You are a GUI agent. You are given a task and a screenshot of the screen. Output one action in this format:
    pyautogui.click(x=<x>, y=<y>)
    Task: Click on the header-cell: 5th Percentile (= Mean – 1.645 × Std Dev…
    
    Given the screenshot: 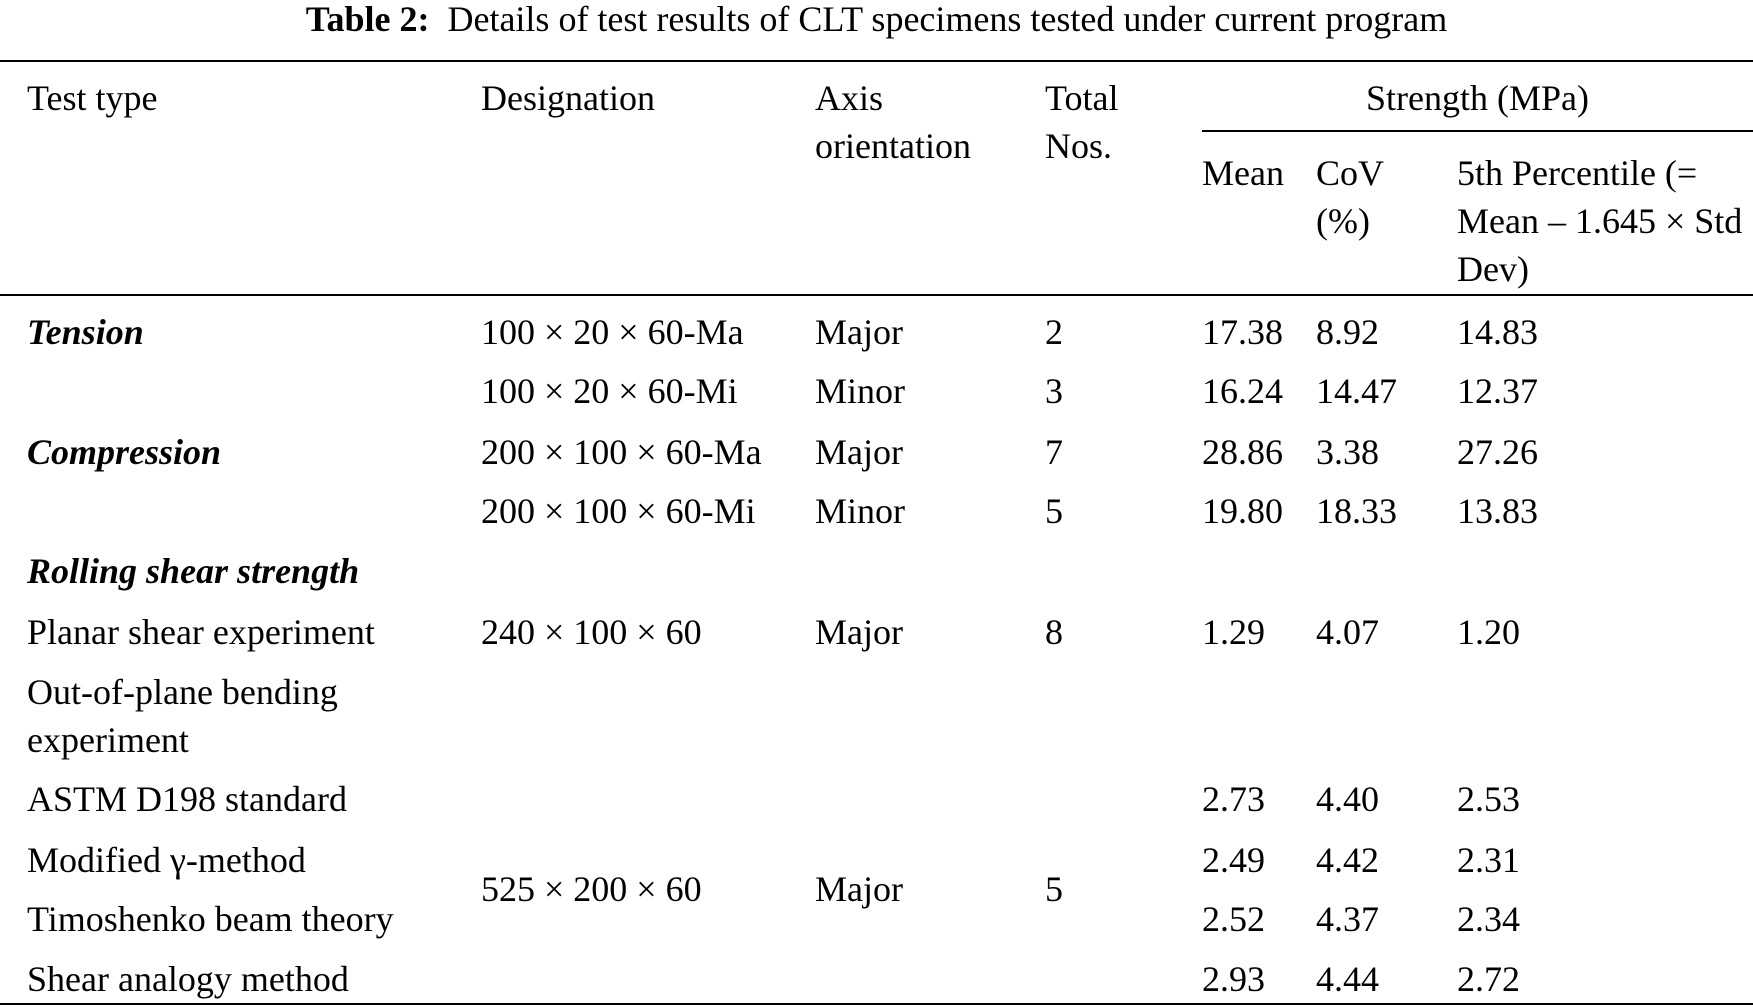 What is the action you would take?
    pyautogui.click(x=1600, y=221)
    